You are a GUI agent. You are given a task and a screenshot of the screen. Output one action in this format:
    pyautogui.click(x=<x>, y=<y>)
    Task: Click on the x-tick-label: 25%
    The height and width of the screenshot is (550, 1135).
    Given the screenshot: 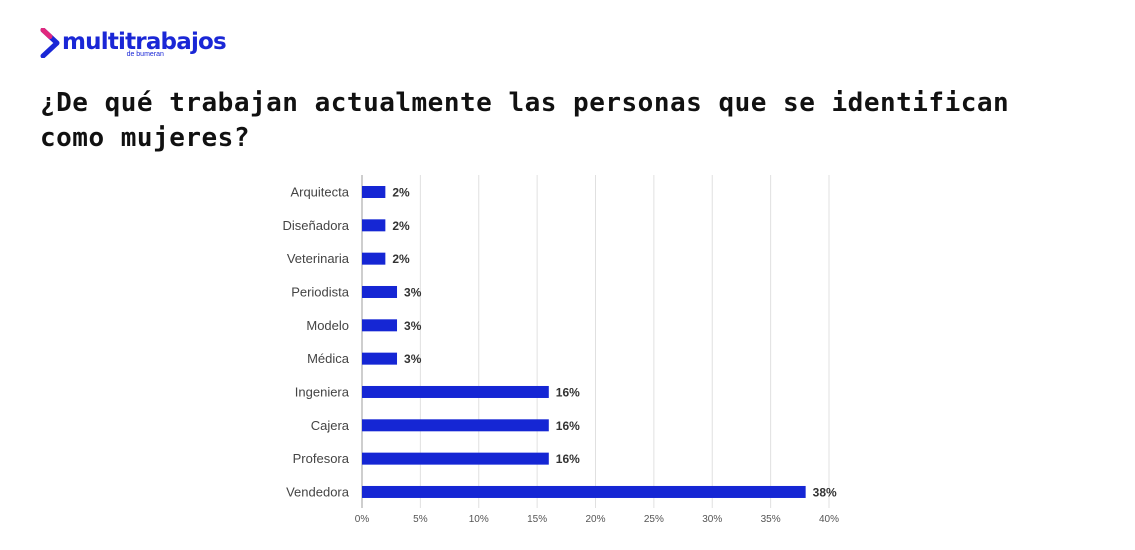 What is the action you would take?
    pyautogui.click(x=654, y=519)
    